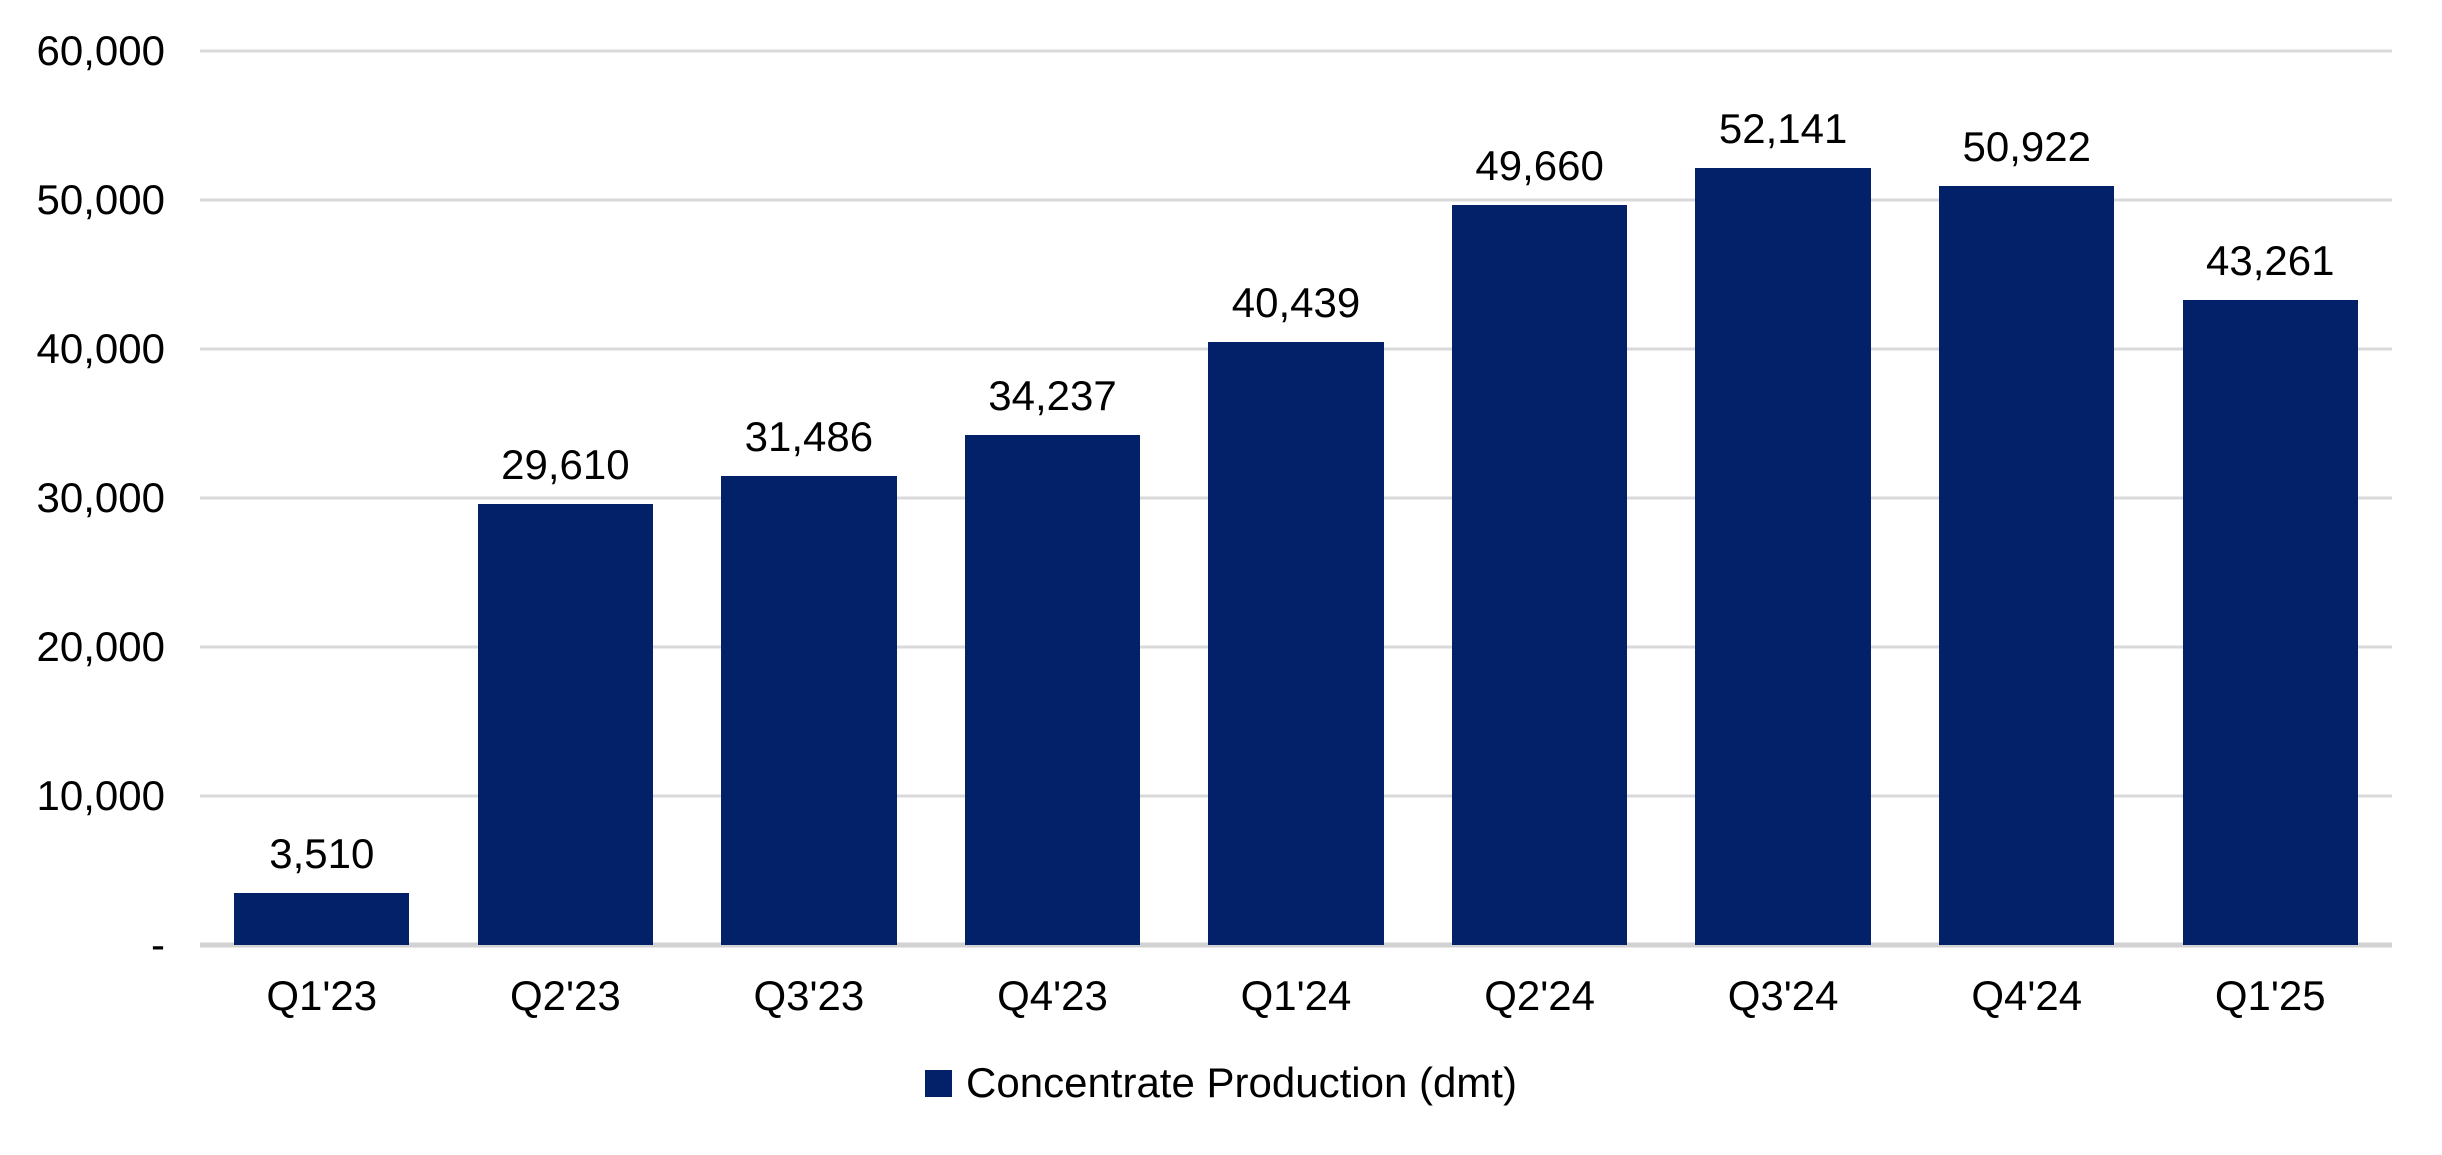  I want to click on legend: Concentrate Production (dmt), so click(1221, 1083).